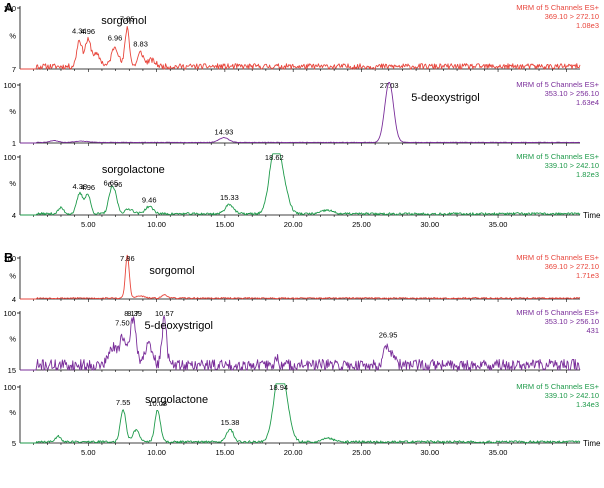 The width and height of the screenshot is (604, 488). I want to click on peak-label: 9.46, so click(149, 199).